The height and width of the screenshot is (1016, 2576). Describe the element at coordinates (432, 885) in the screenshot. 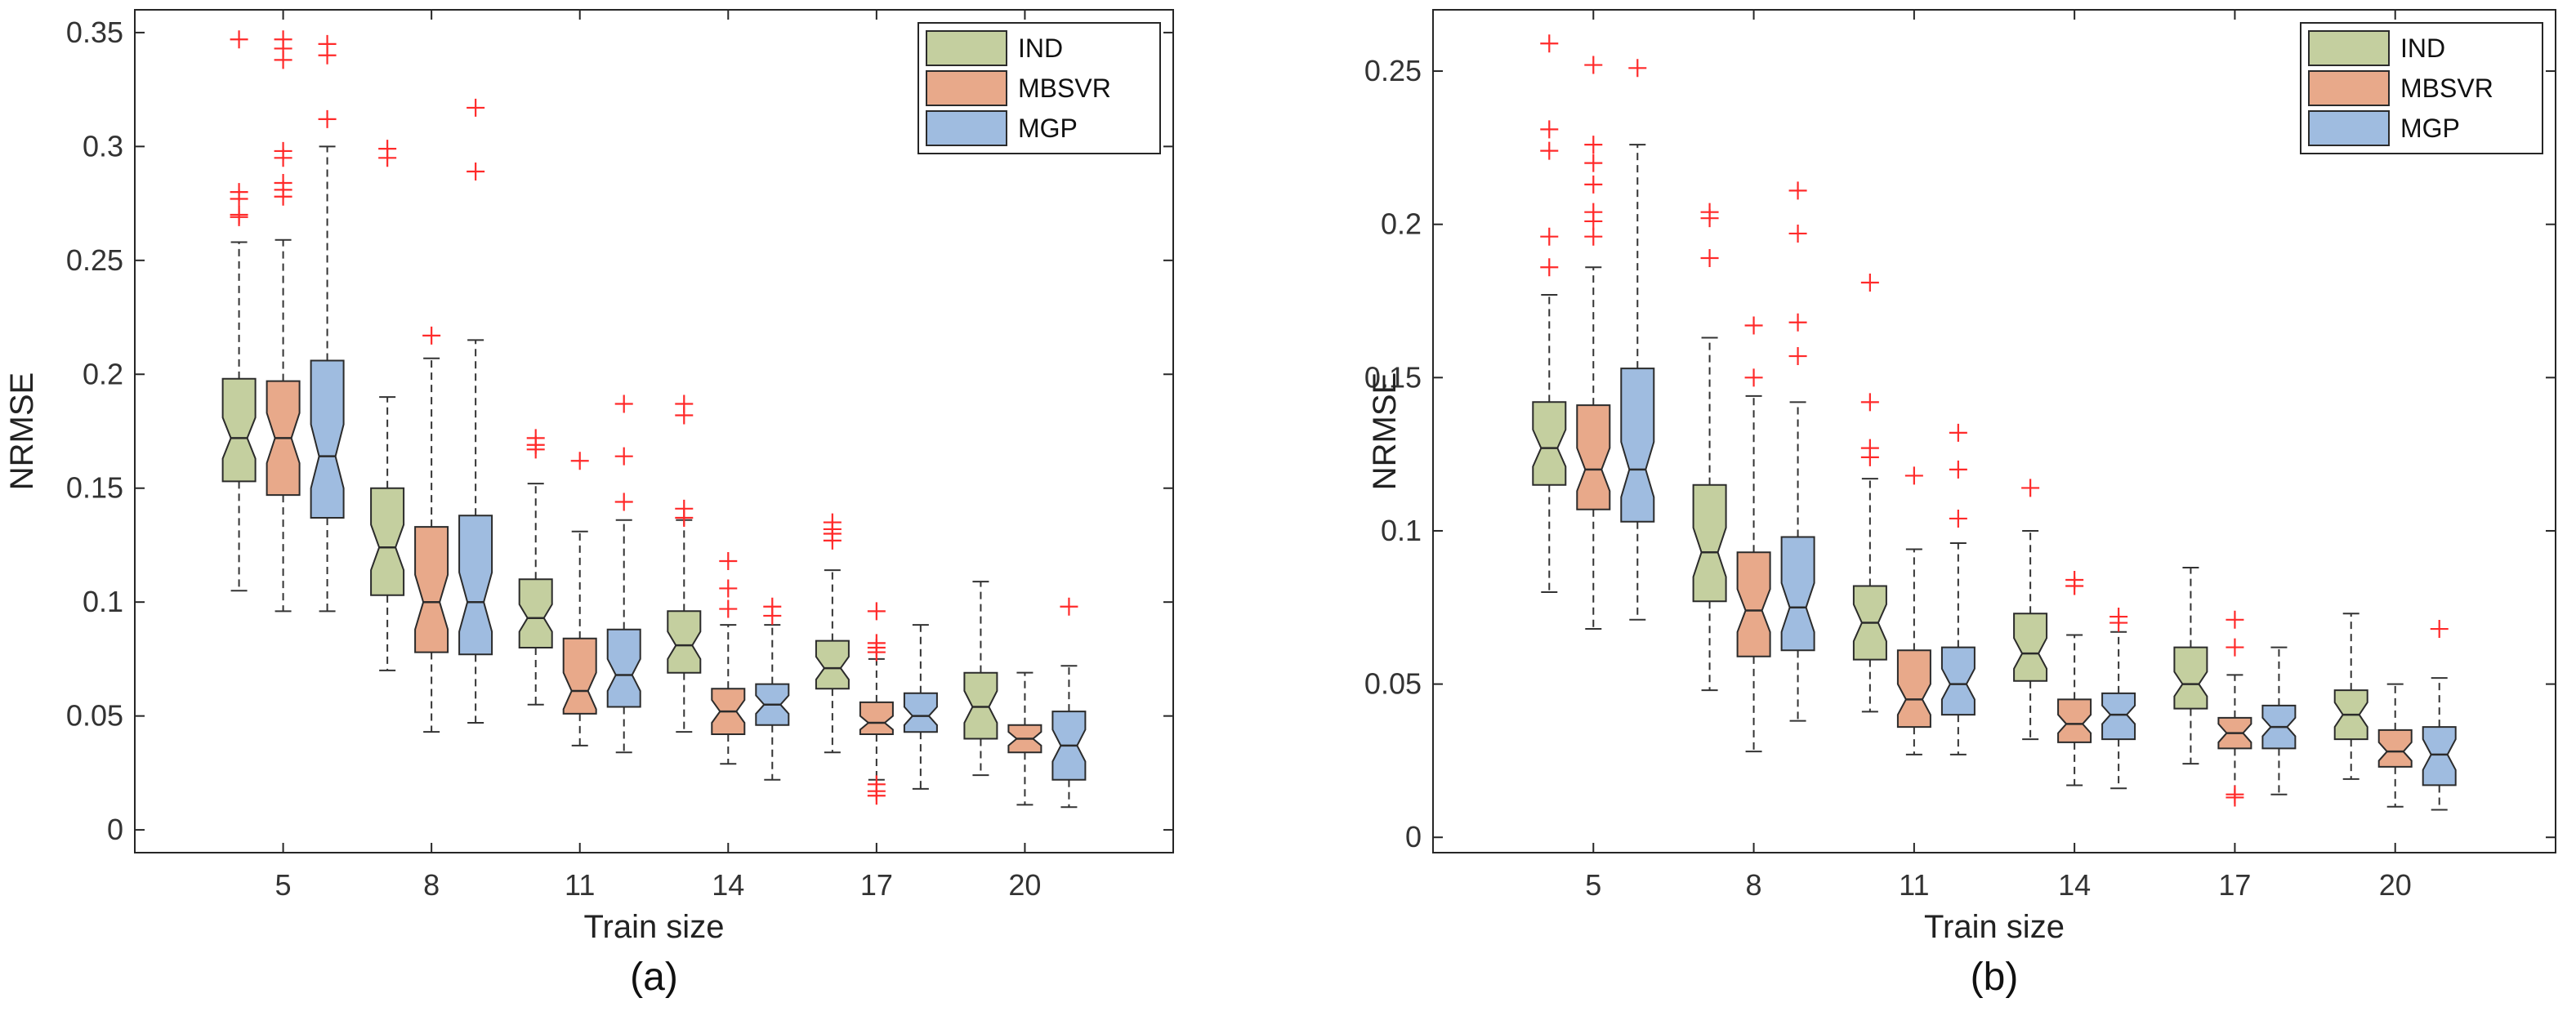

I see `x-tick-label: 8` at that location.